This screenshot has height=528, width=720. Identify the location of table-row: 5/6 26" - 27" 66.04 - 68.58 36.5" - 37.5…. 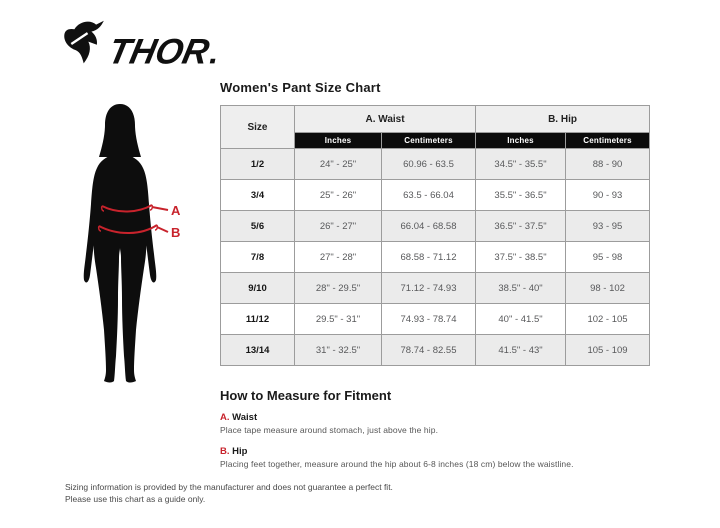
(435, 226).